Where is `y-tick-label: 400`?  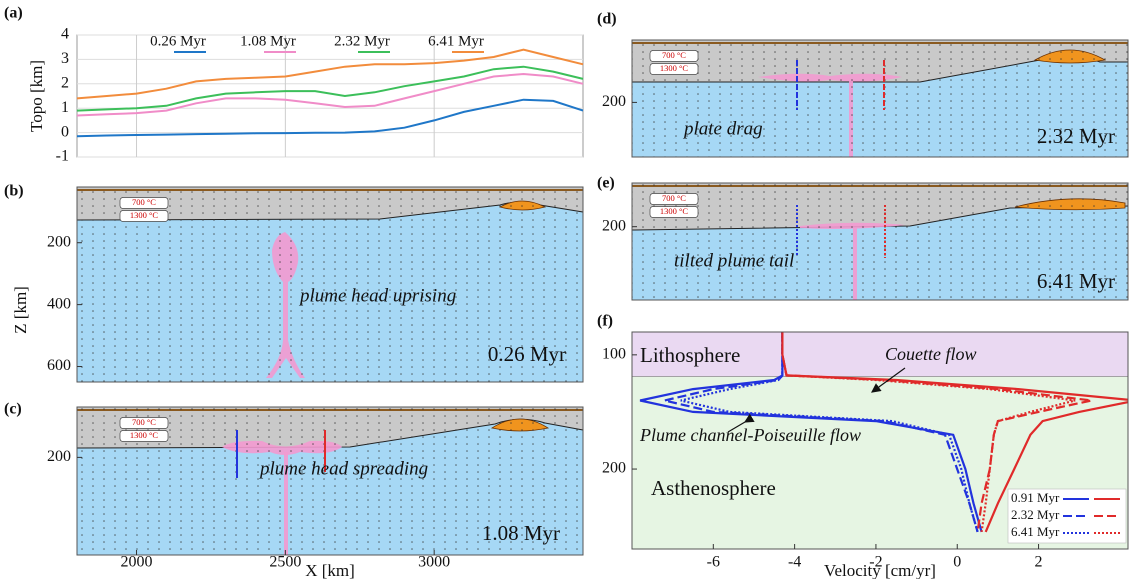 y-tick-label: 400 is located at coordinates (59, 303).